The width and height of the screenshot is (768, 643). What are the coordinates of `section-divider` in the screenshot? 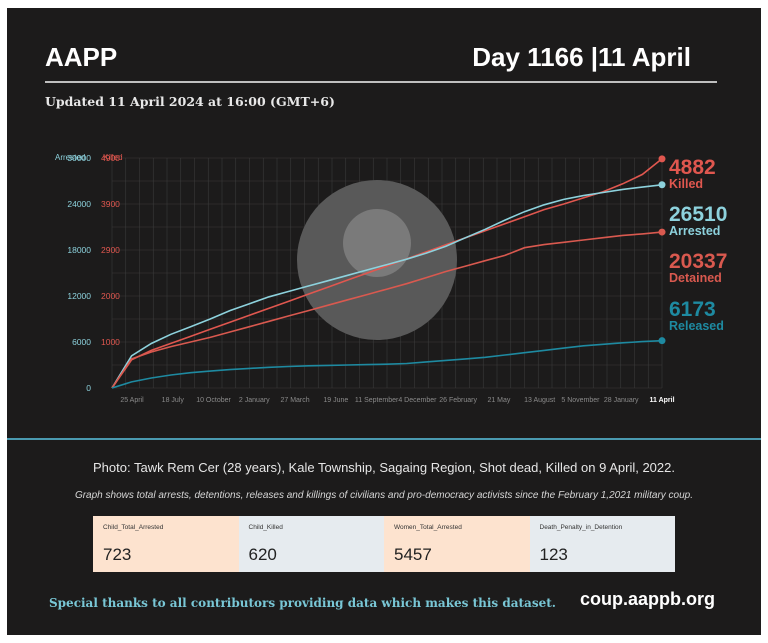 It's located at (384, 439).